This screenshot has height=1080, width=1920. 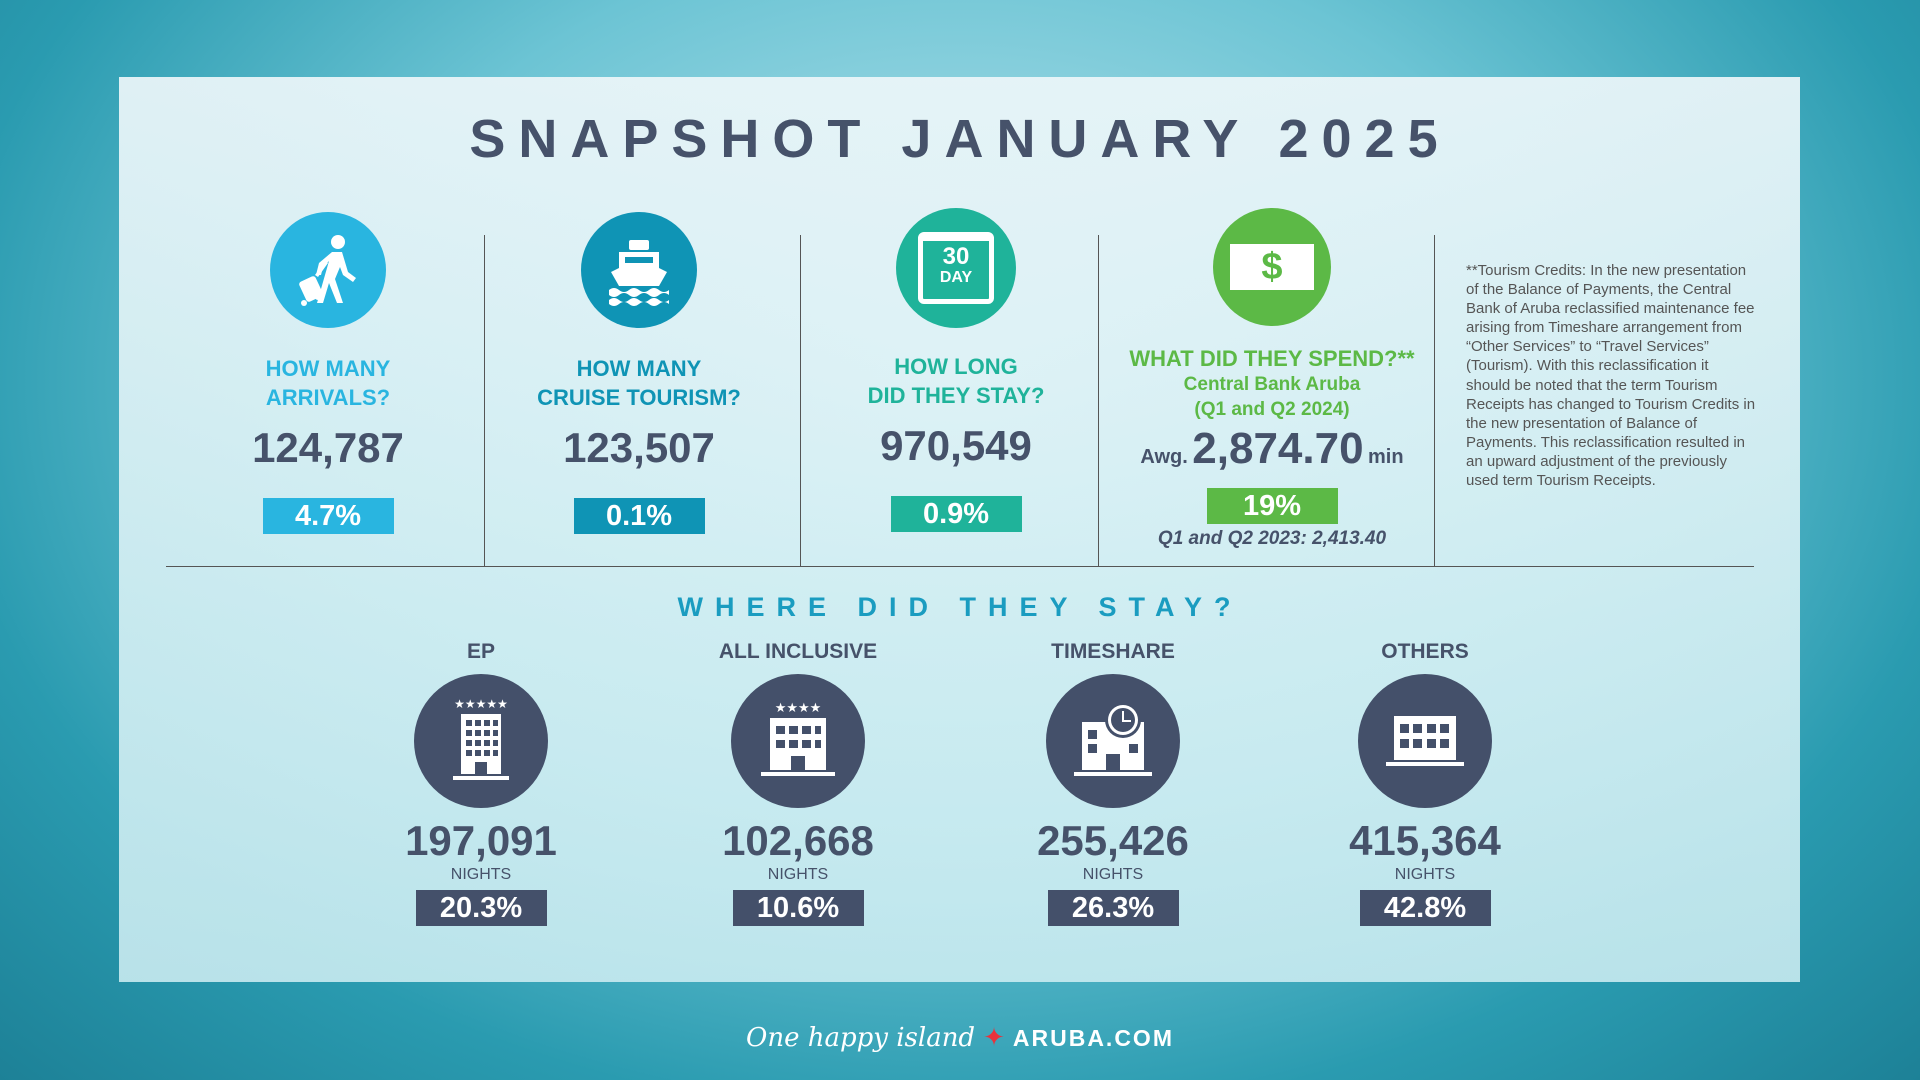 I want to click on calendar-day-number: 30, so click(x=956, y=256).